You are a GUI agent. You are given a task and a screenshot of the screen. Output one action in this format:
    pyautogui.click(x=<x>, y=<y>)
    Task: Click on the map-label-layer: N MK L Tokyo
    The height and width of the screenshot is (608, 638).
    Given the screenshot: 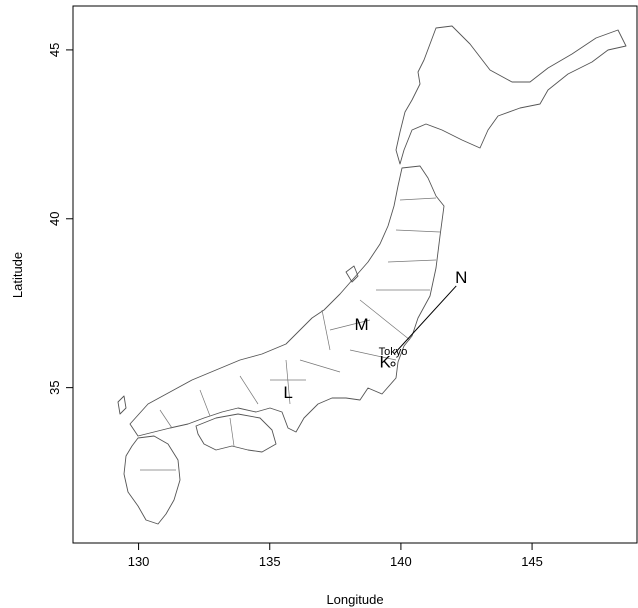 What is the action you would take?
    pyautogui.click(x=375, y=335)
    